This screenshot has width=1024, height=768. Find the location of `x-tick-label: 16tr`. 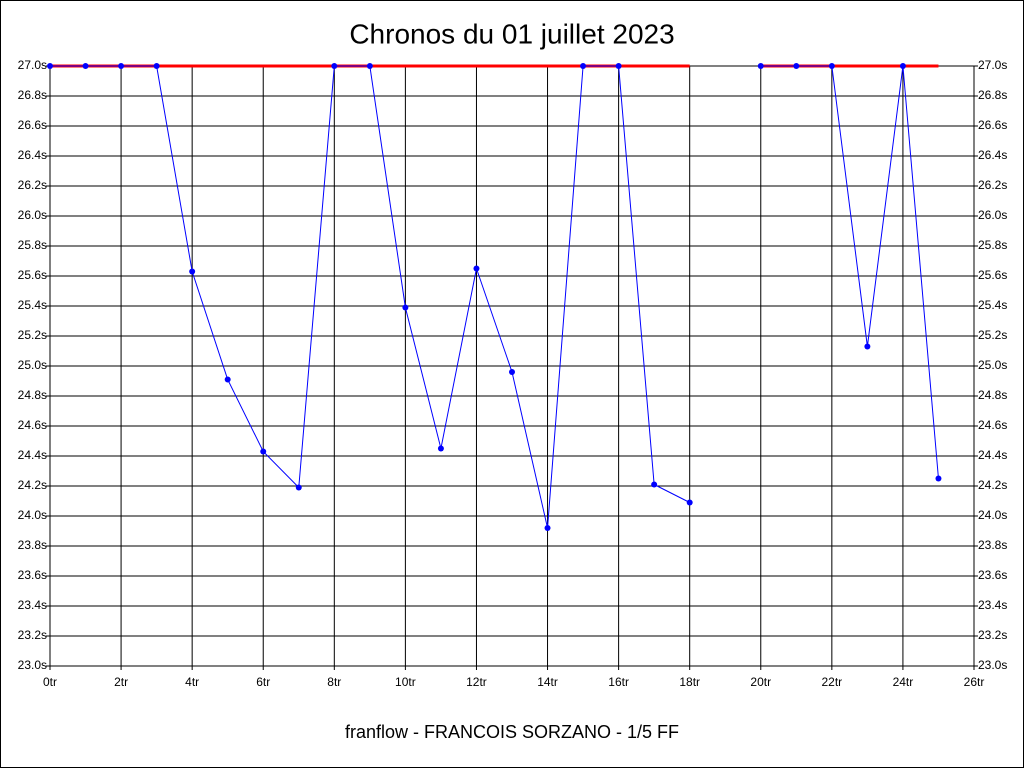

x-tick-label: 16tr is located at coordinates (618, 682).